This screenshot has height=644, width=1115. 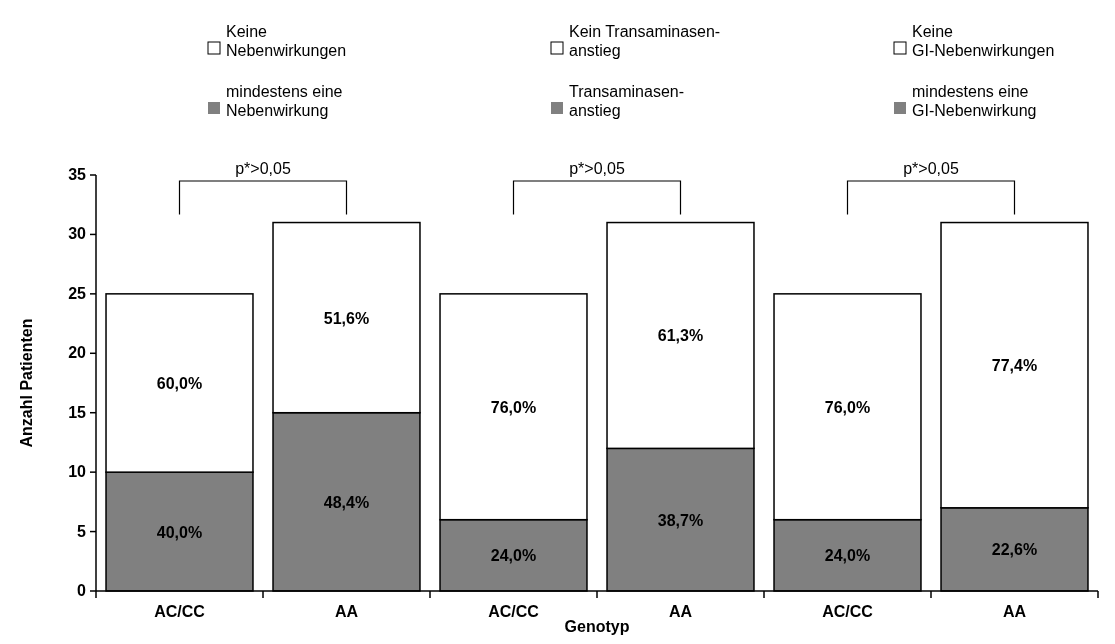 What do you see at coordinates (627, 101) in the screenshot?
I see `legend-label: Transaminasen- anstieg` at bounding box center [627, 101].